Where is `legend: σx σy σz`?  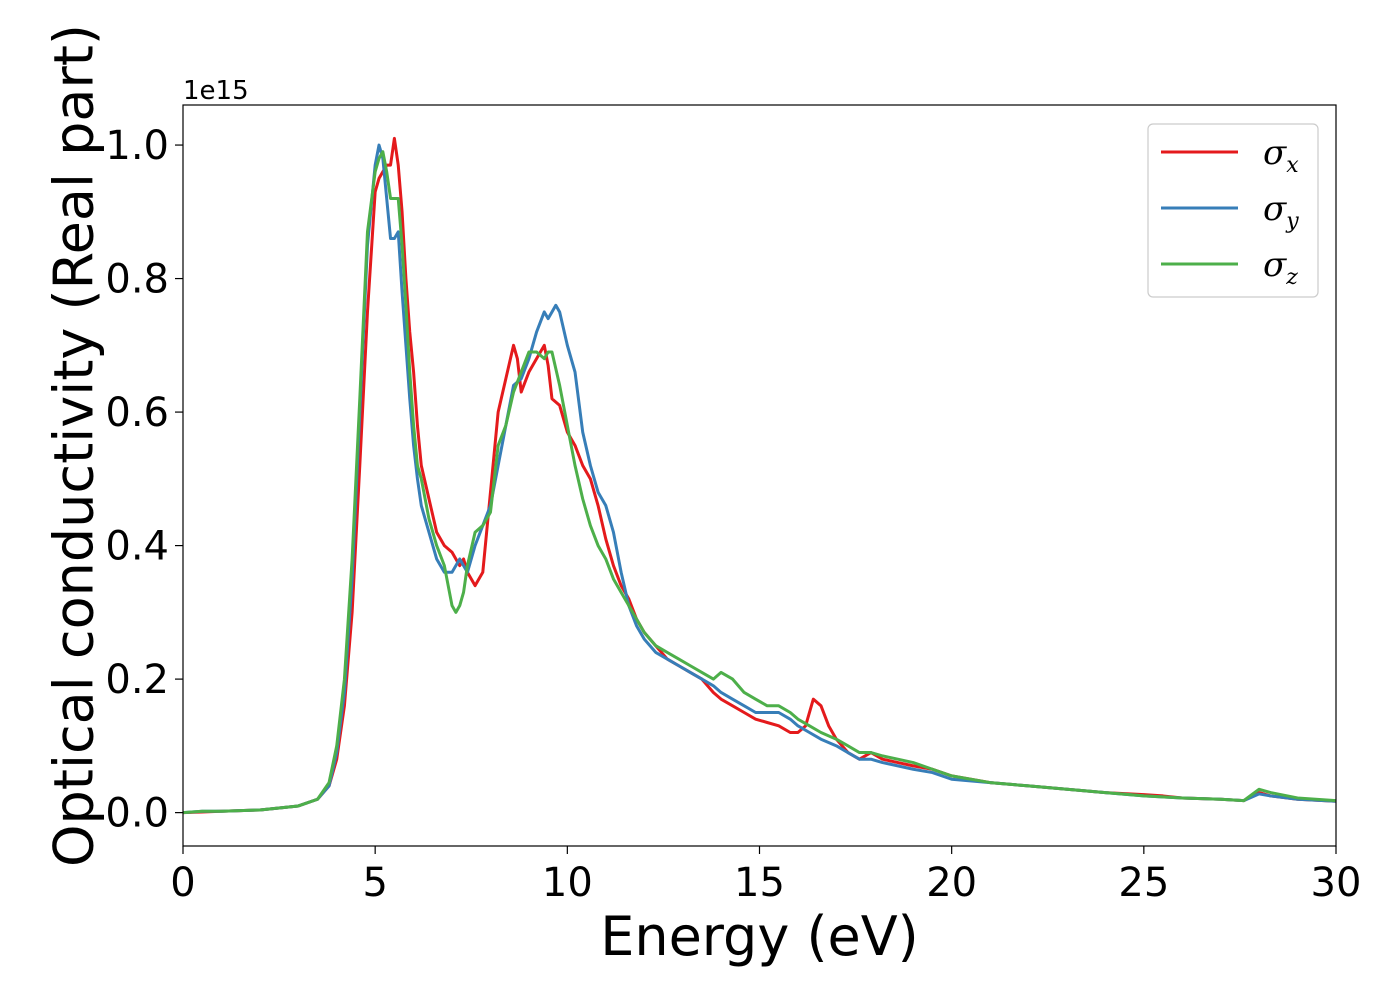 legend: σx σy σz is located at coordinates (1233, 210).